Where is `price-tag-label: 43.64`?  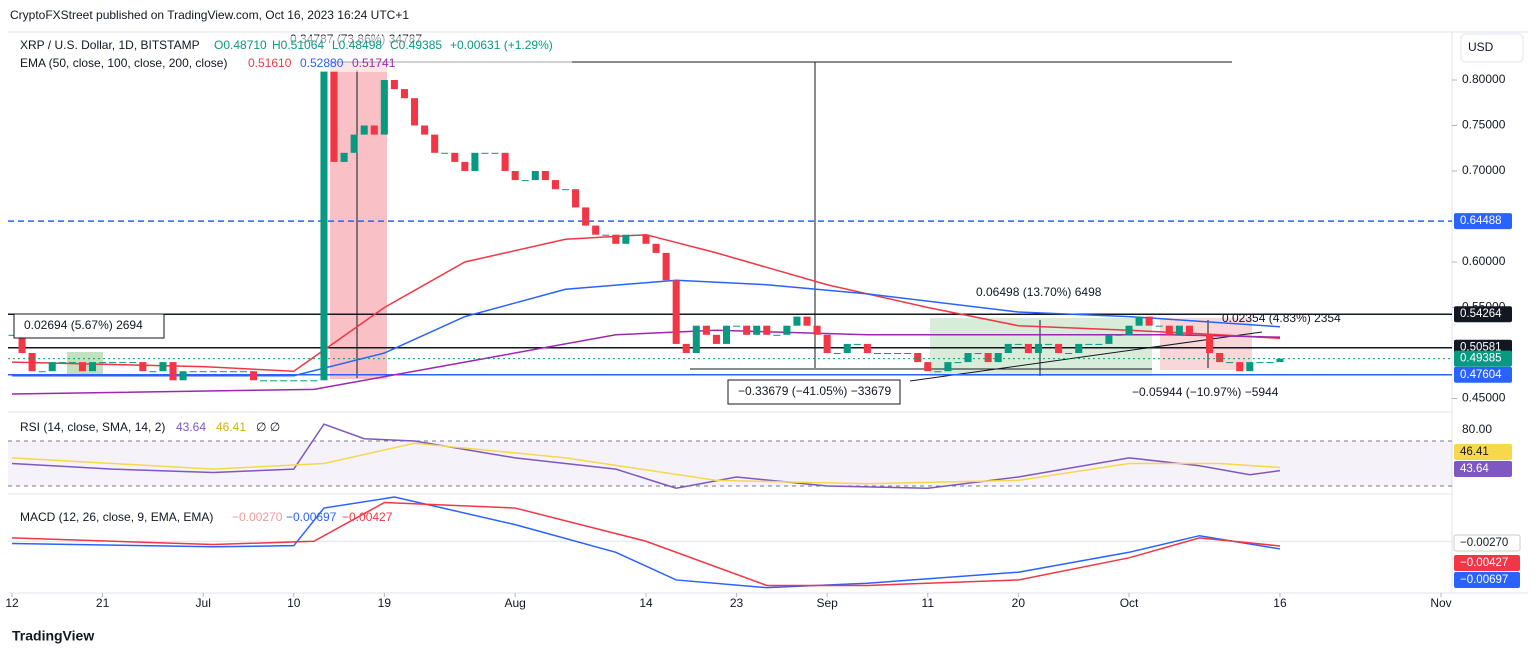 price-tag-label: 43.64 is located at coordinates (1474, 469).